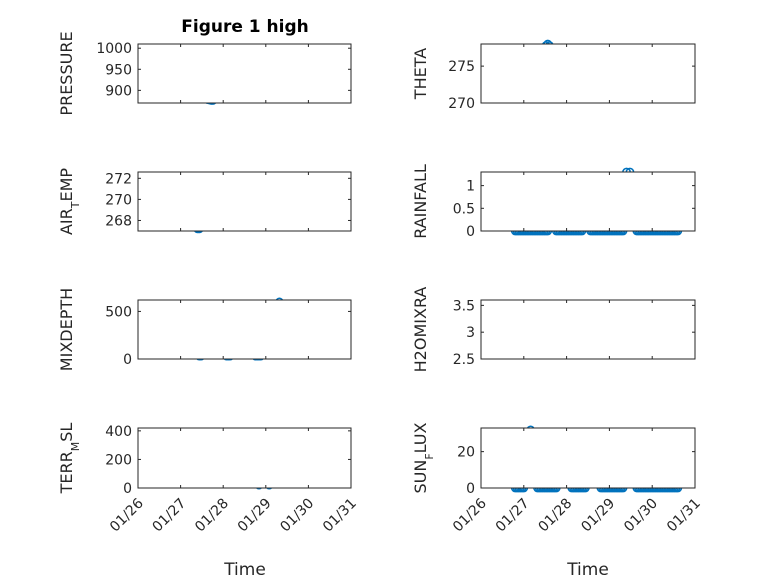 This screenshot has height=583, width=778. Describe the element at coordinates (466, 453) in the screenshot. I see `y-tick-label: 20` at that location.